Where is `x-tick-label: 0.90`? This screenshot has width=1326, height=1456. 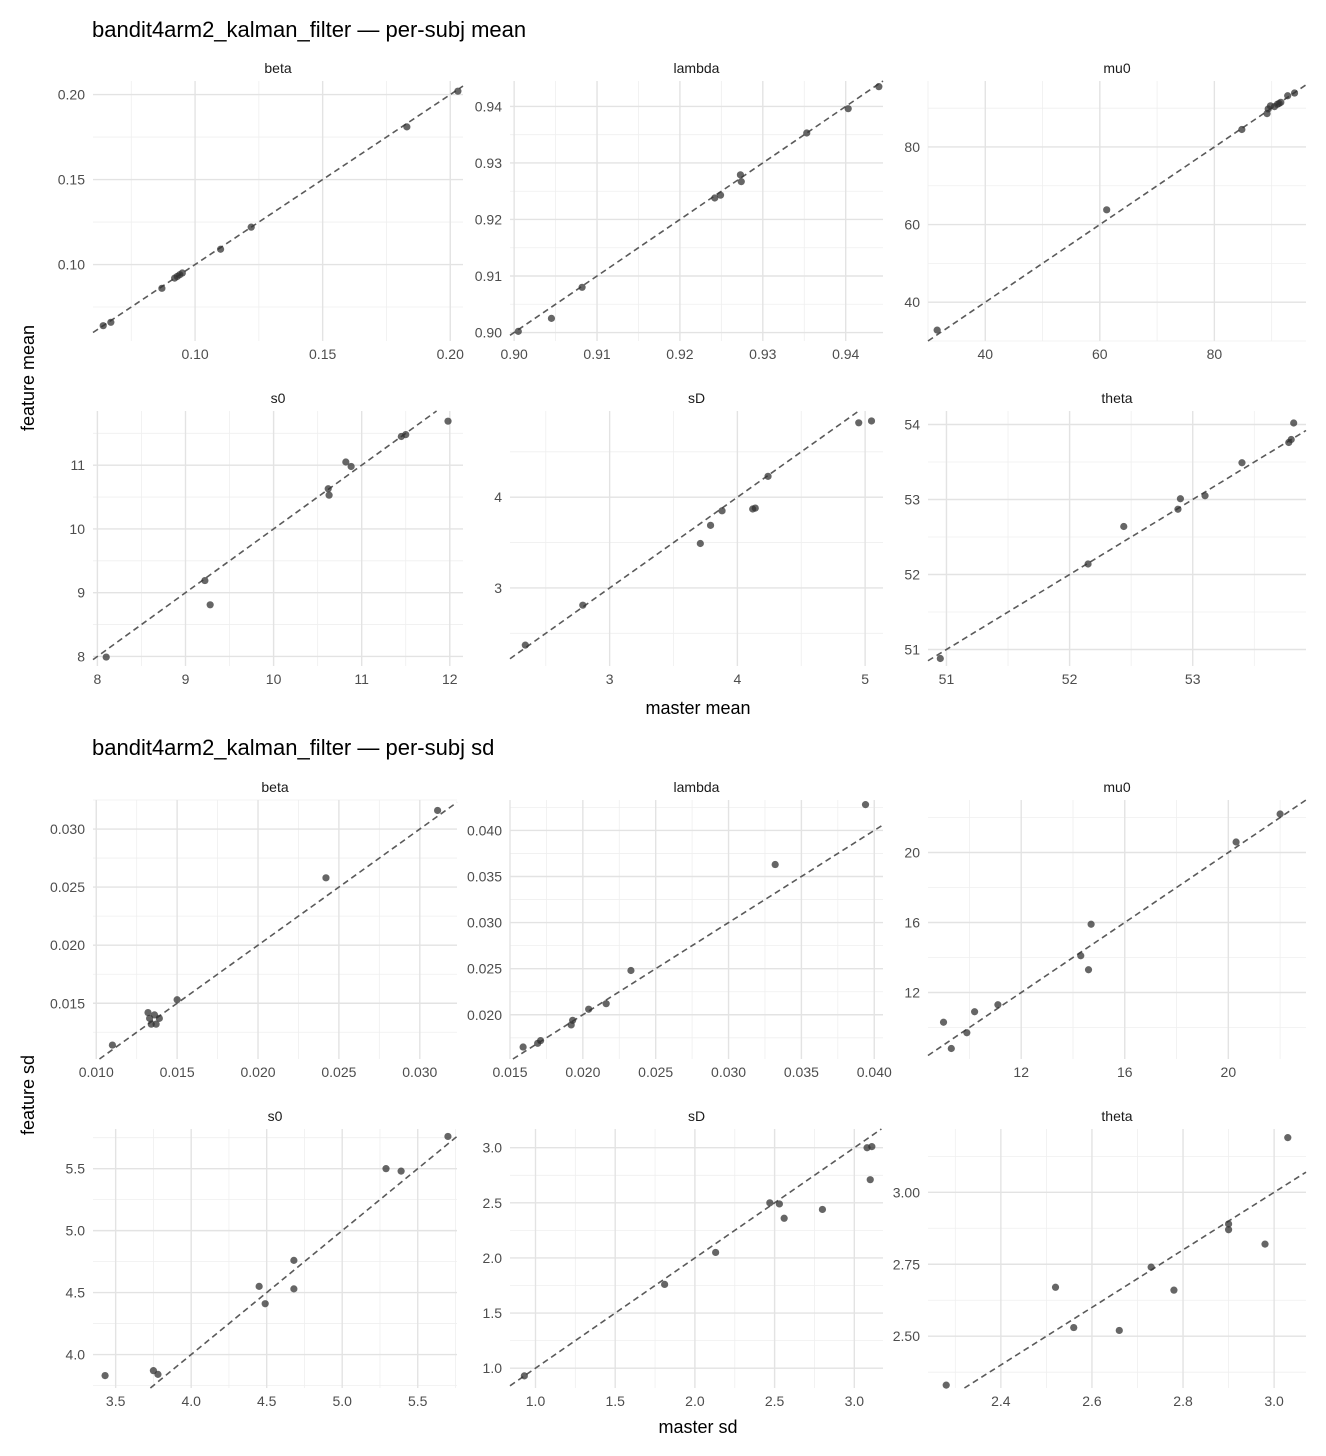
x-tick-label: 0.90 is located at coordinates (514, 354).